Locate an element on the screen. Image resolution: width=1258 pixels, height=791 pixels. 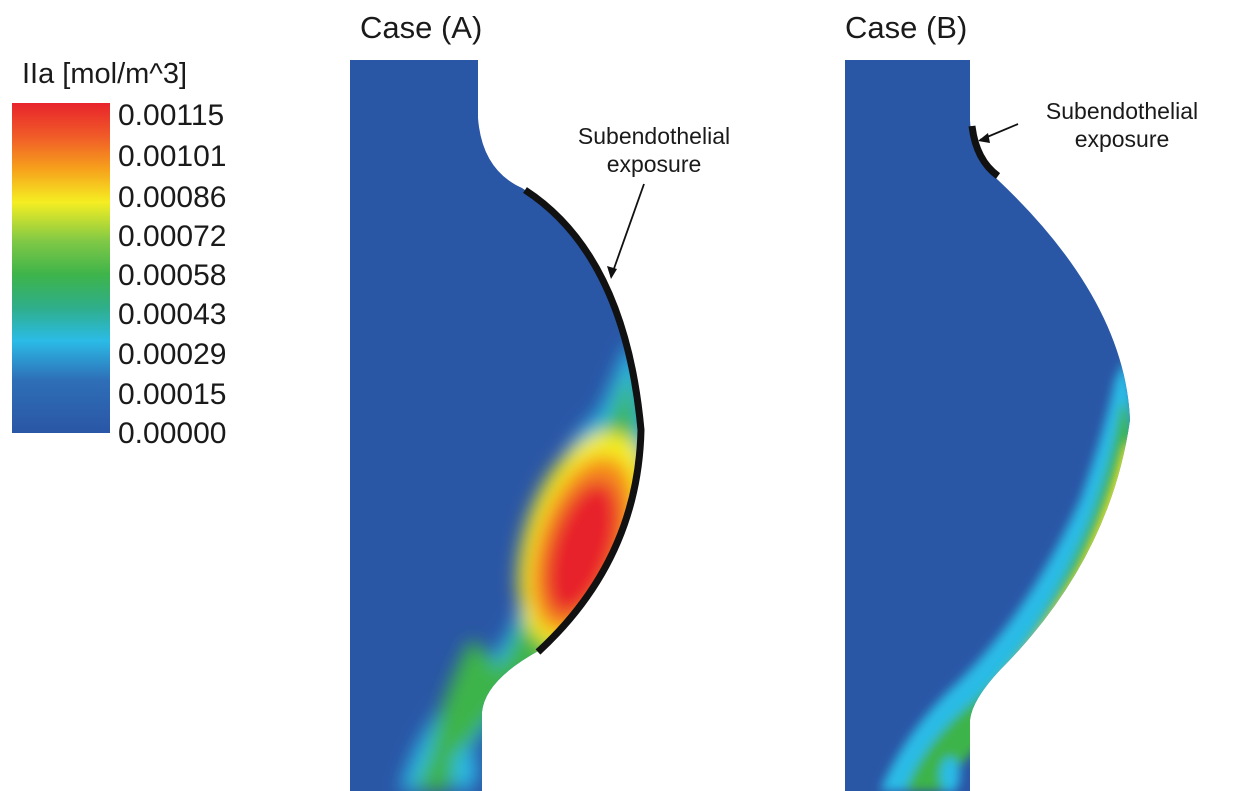
case-b-annotation-line1: Subendothelial is located at coordinates (1122, 111).